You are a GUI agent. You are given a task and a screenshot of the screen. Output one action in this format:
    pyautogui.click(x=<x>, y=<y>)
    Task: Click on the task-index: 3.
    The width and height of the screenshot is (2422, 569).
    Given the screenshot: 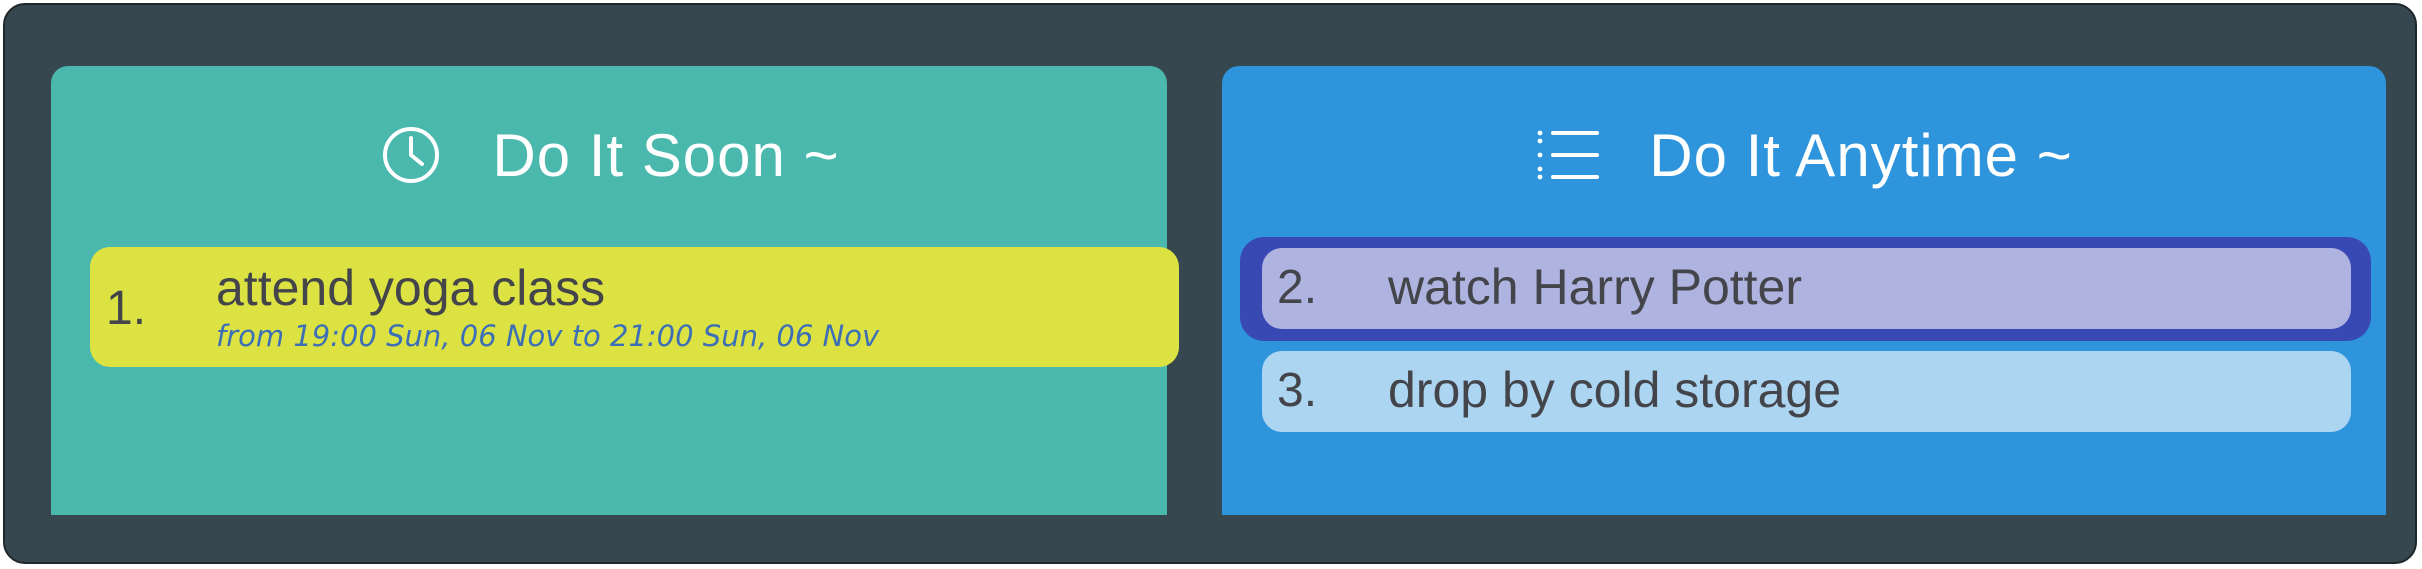 What is the action you would take?
    pyautogui.click(x=1297, y=390)
    